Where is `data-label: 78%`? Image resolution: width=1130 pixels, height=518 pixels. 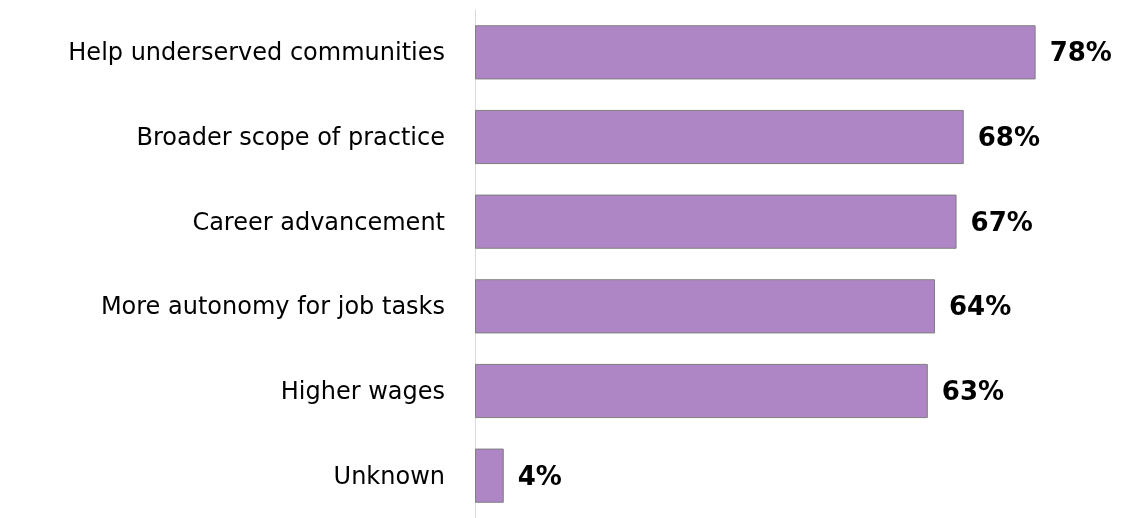
data-label: 78% is located at coordinates (1080, 52).